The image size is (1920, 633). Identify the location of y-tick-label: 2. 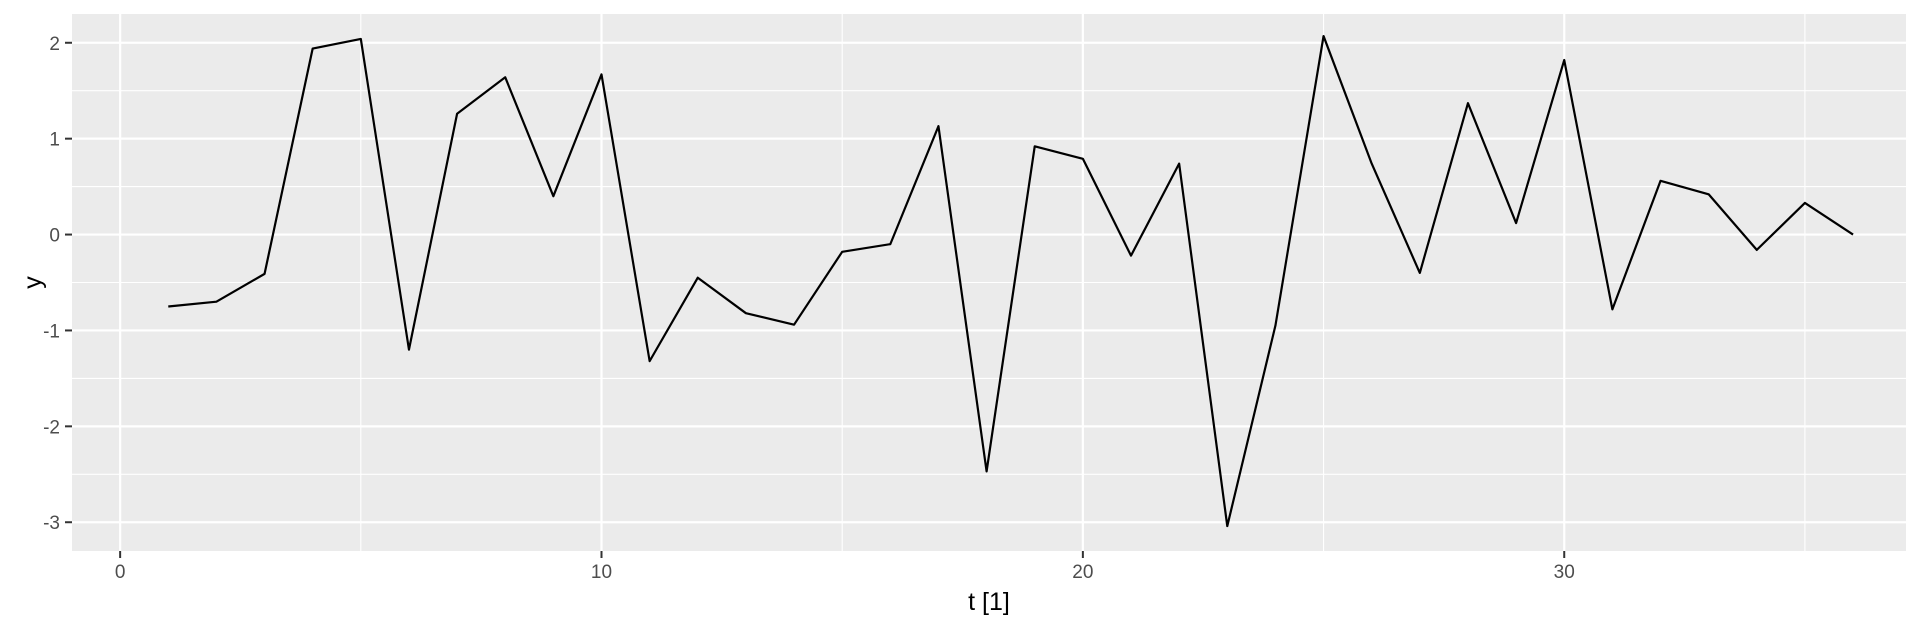
(54, 44).